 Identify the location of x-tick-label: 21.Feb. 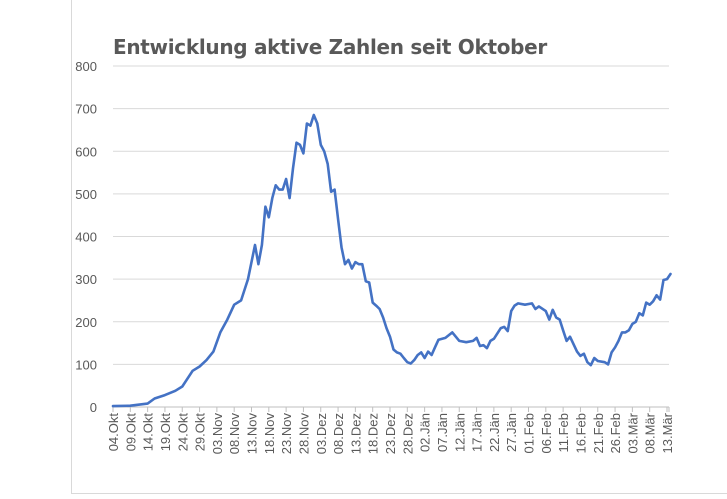
(598, 433).